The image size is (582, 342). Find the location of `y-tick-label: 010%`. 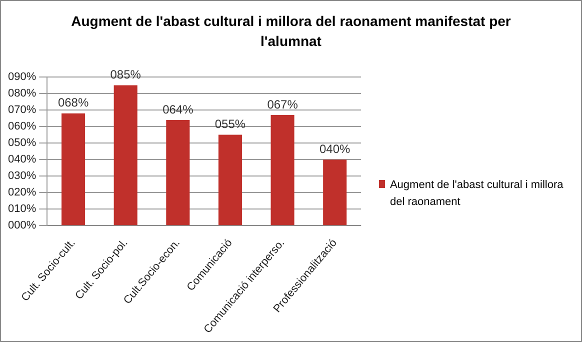

y-tick-label: 010% is located at coordinates (22, 209).